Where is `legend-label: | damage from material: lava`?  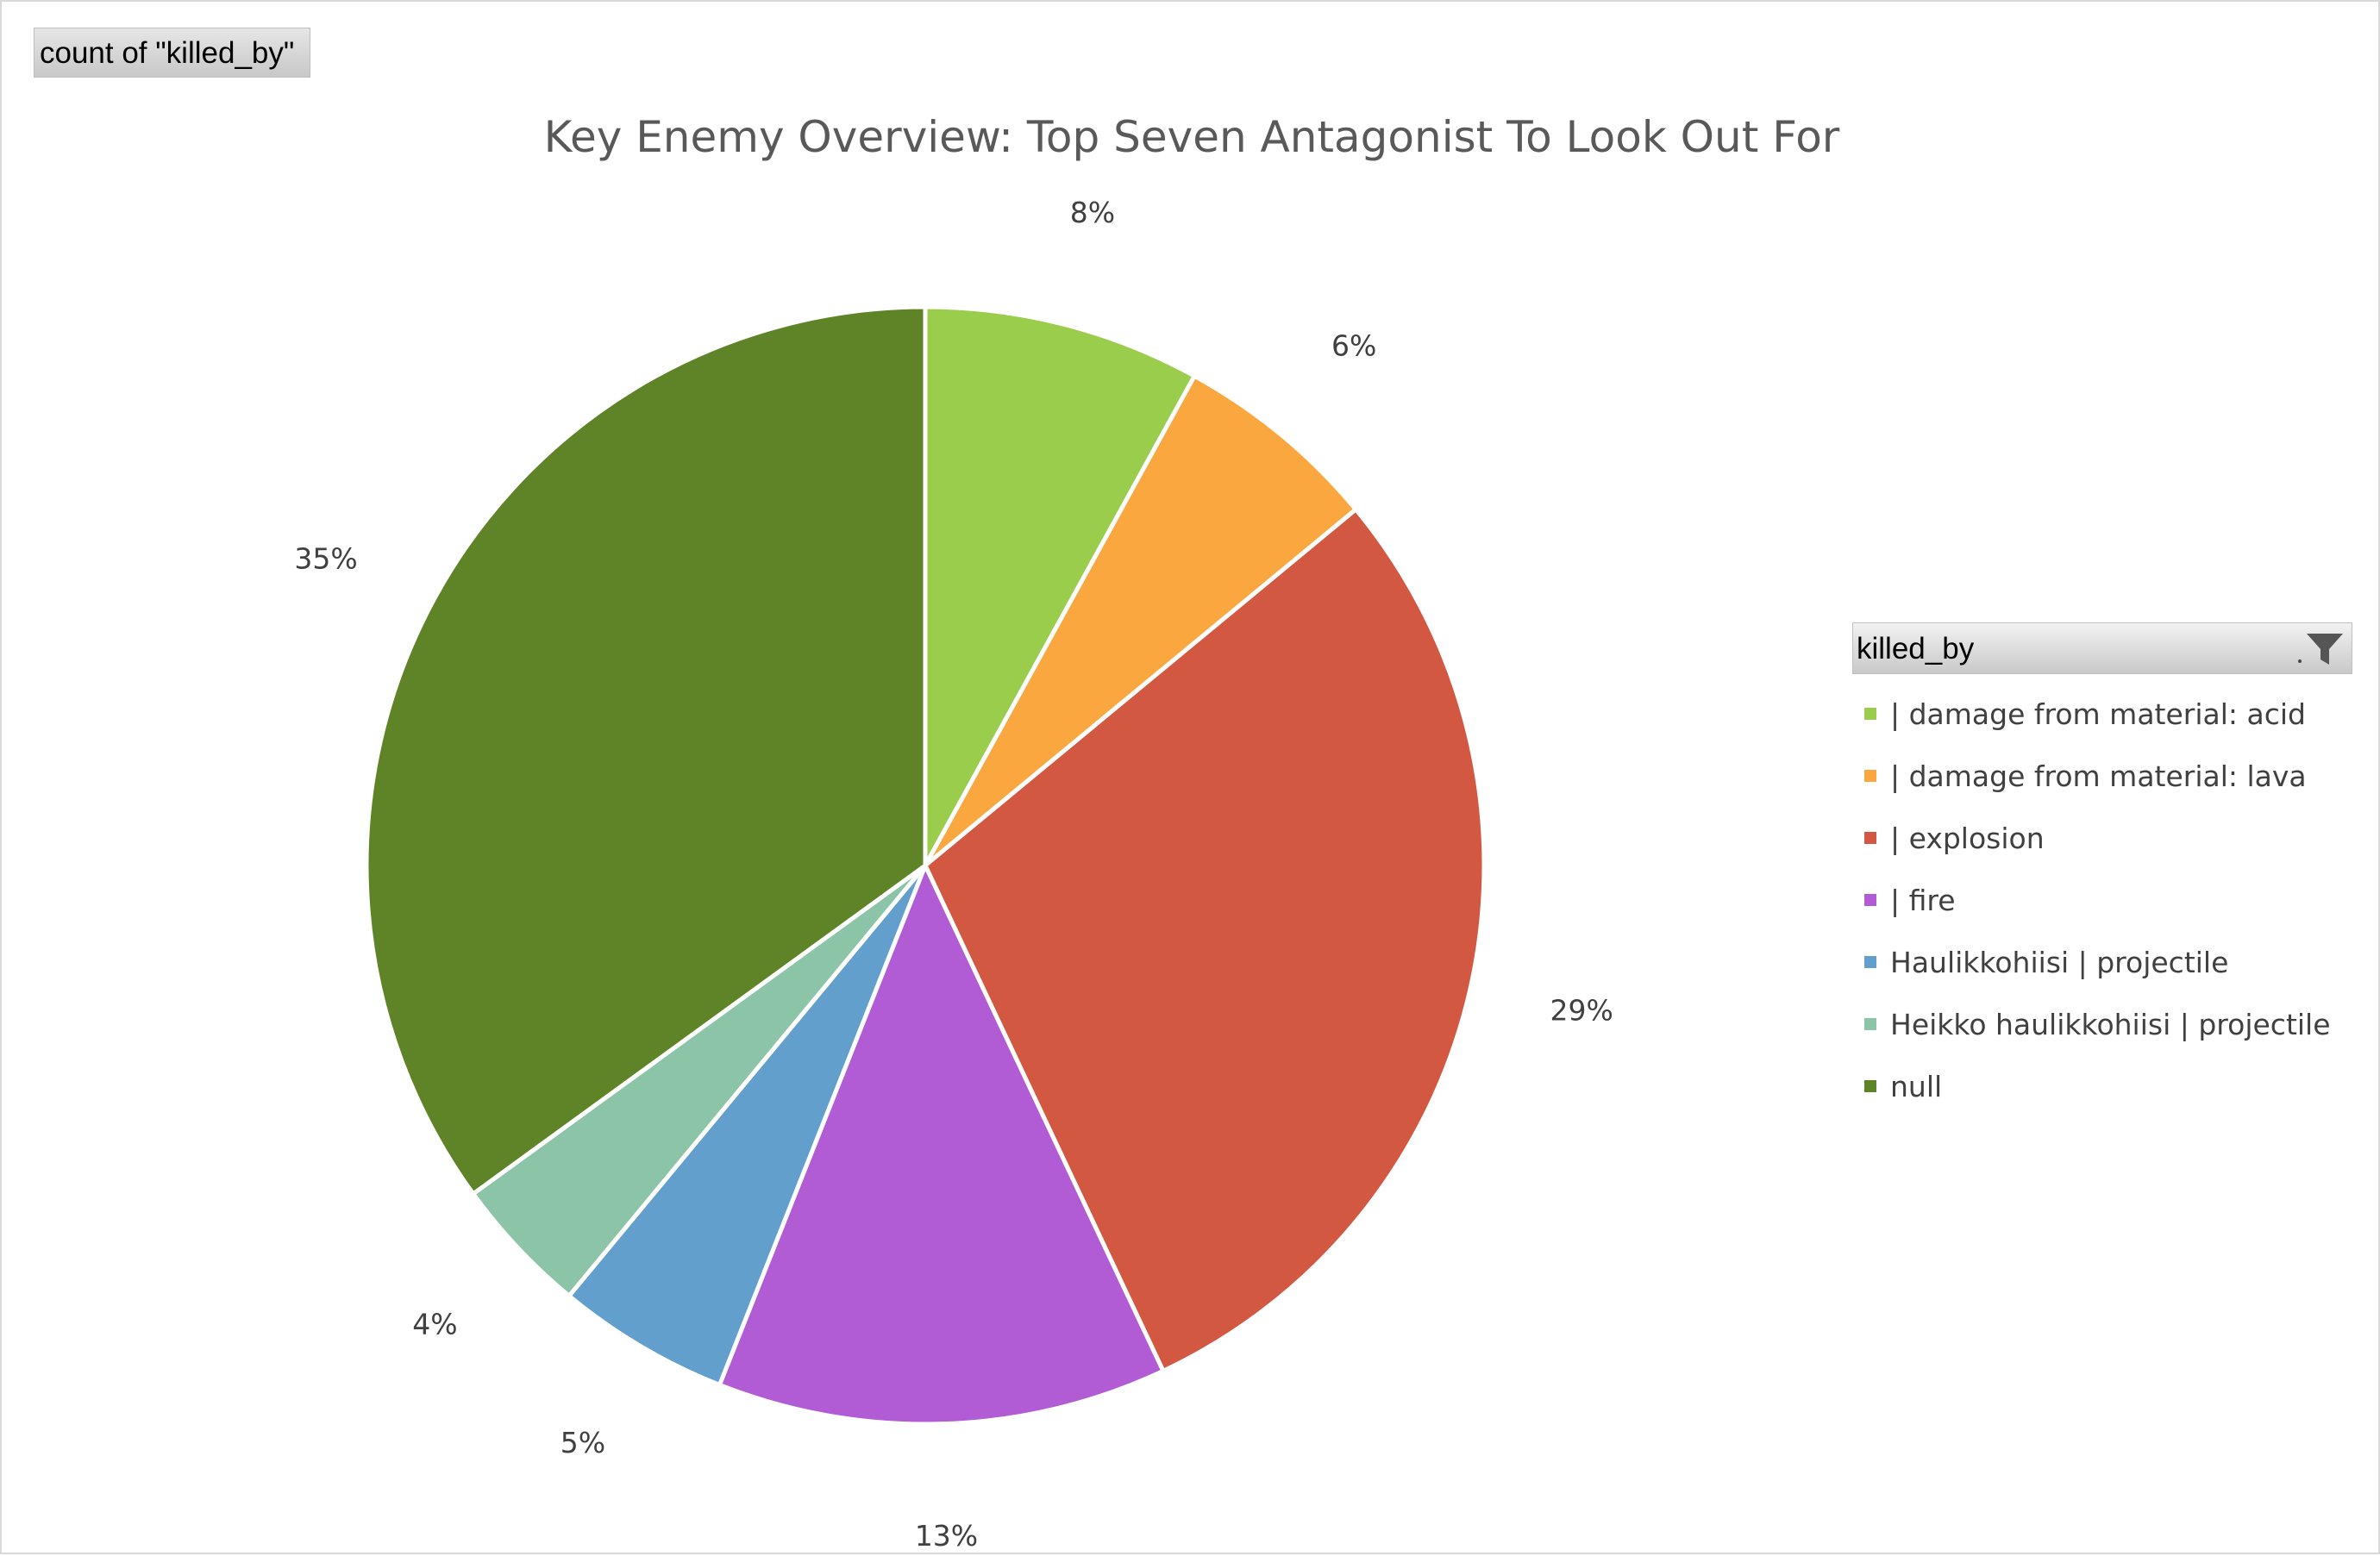
legend-label: | damage from material: lava is located at coordinates (2099, 776).